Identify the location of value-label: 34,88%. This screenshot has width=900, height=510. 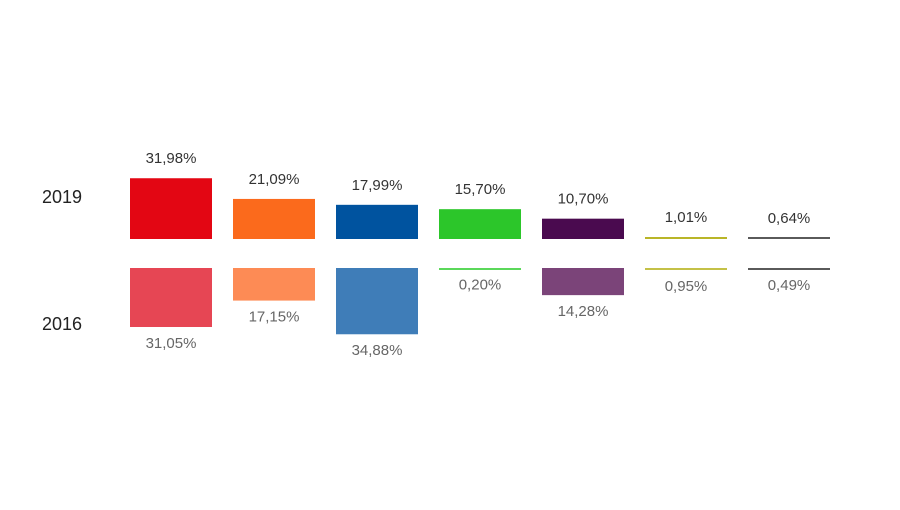
(377, 350).